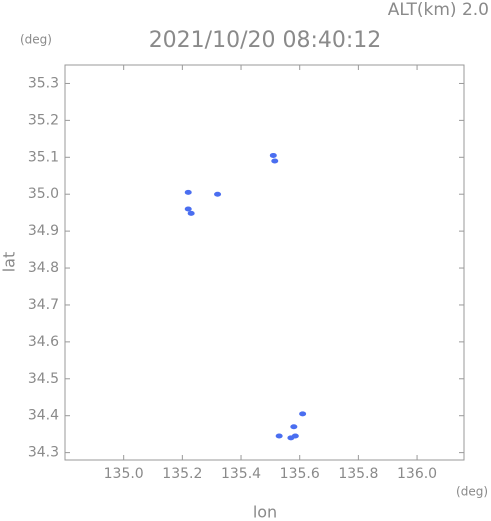 The image size is (491, 521). What do you see at coordinates (43, 416) in the screenshot?
I see `y-tick-label: 34.4` at bounding box center [43, 416].